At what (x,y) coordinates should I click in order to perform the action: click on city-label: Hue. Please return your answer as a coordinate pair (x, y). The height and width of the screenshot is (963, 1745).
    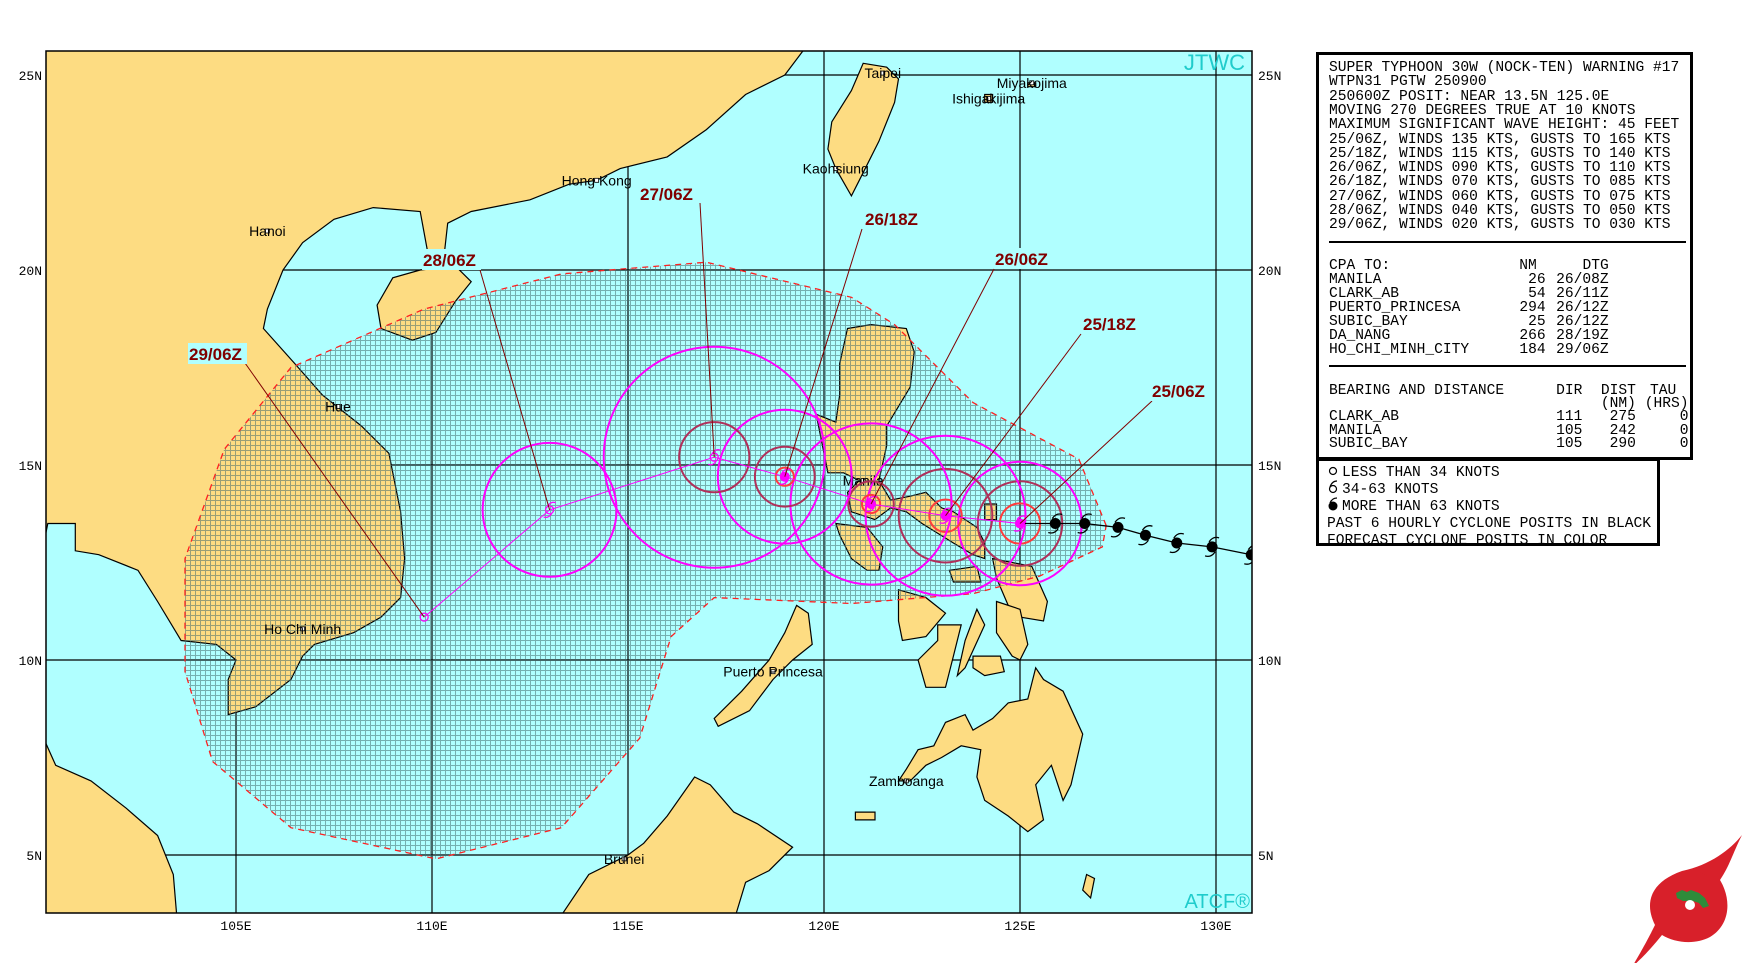
    Looking at the image, I should click on (338, 407).